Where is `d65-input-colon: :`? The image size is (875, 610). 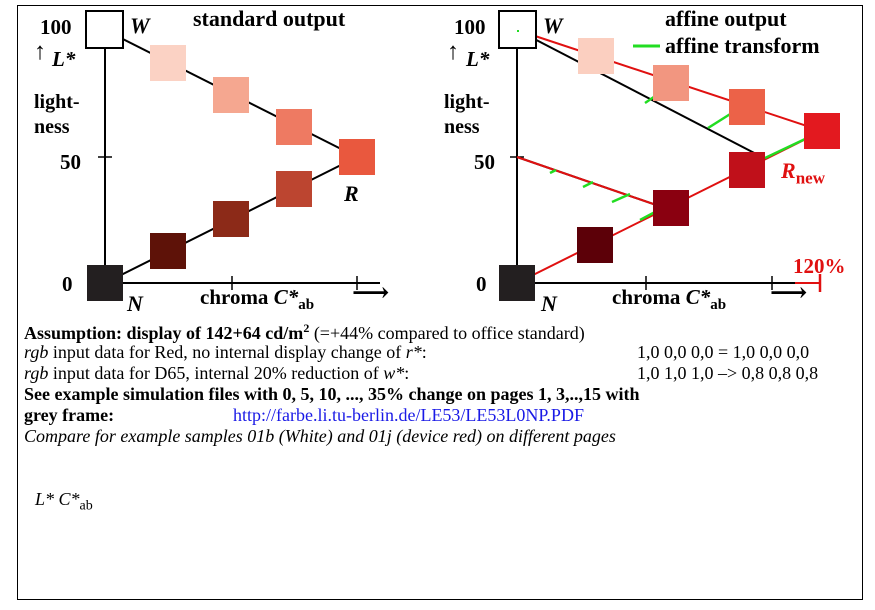
d65-input-colon: : is located at coordinates (407, 373).